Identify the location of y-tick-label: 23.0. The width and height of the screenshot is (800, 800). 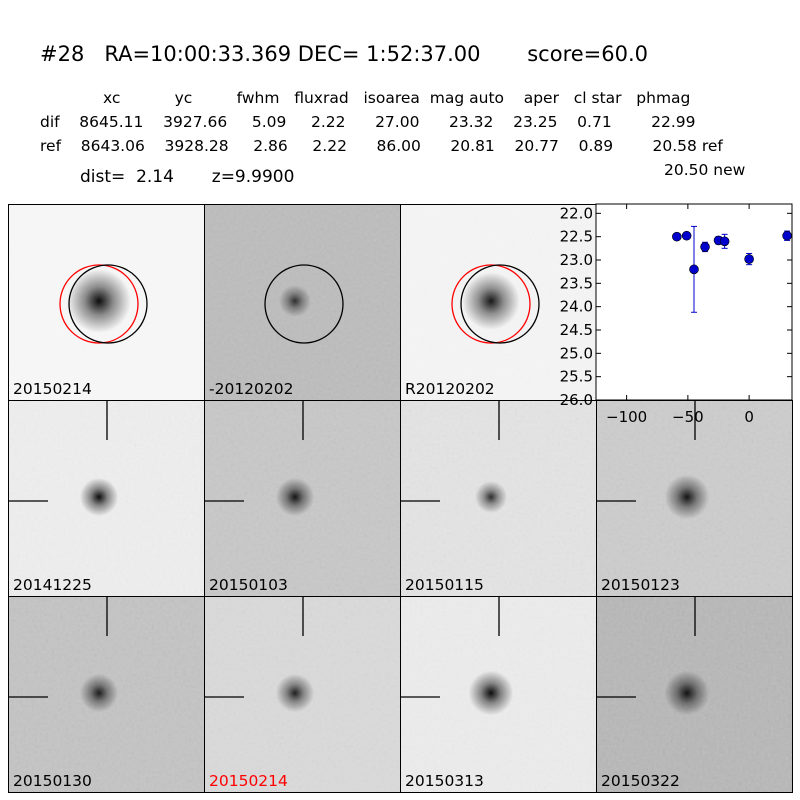
(576, 260).